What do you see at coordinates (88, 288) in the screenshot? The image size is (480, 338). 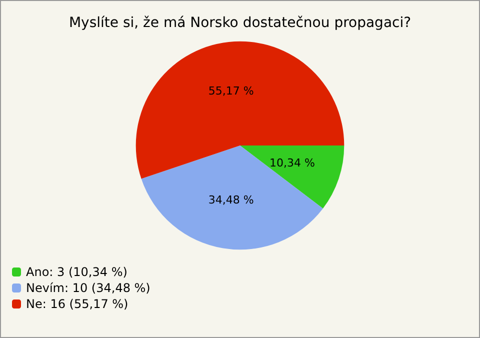 I see `legend-label: Nevím: 10 (34,48 %)` at bounding box center [88, 288].